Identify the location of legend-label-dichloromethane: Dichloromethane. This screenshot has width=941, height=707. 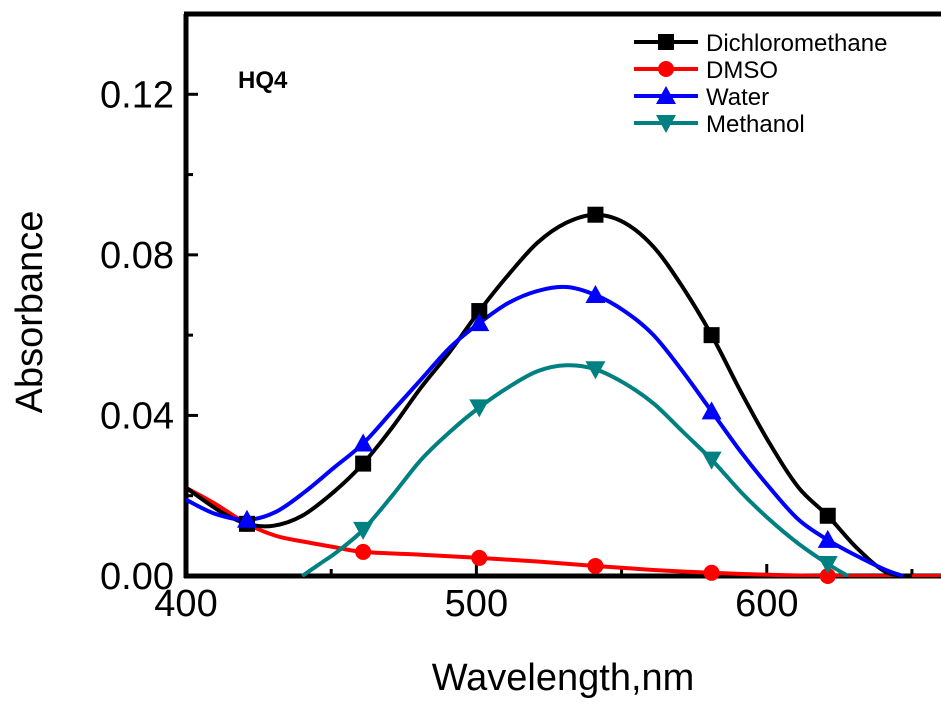
(796, 43).